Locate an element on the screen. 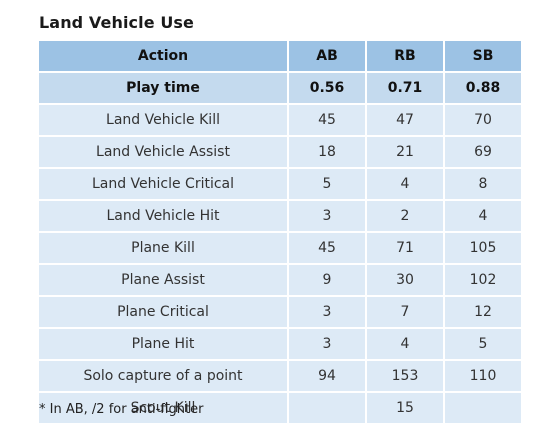  table-row: Plane Assist 9 30 102 is located at coordinates (280, 280).